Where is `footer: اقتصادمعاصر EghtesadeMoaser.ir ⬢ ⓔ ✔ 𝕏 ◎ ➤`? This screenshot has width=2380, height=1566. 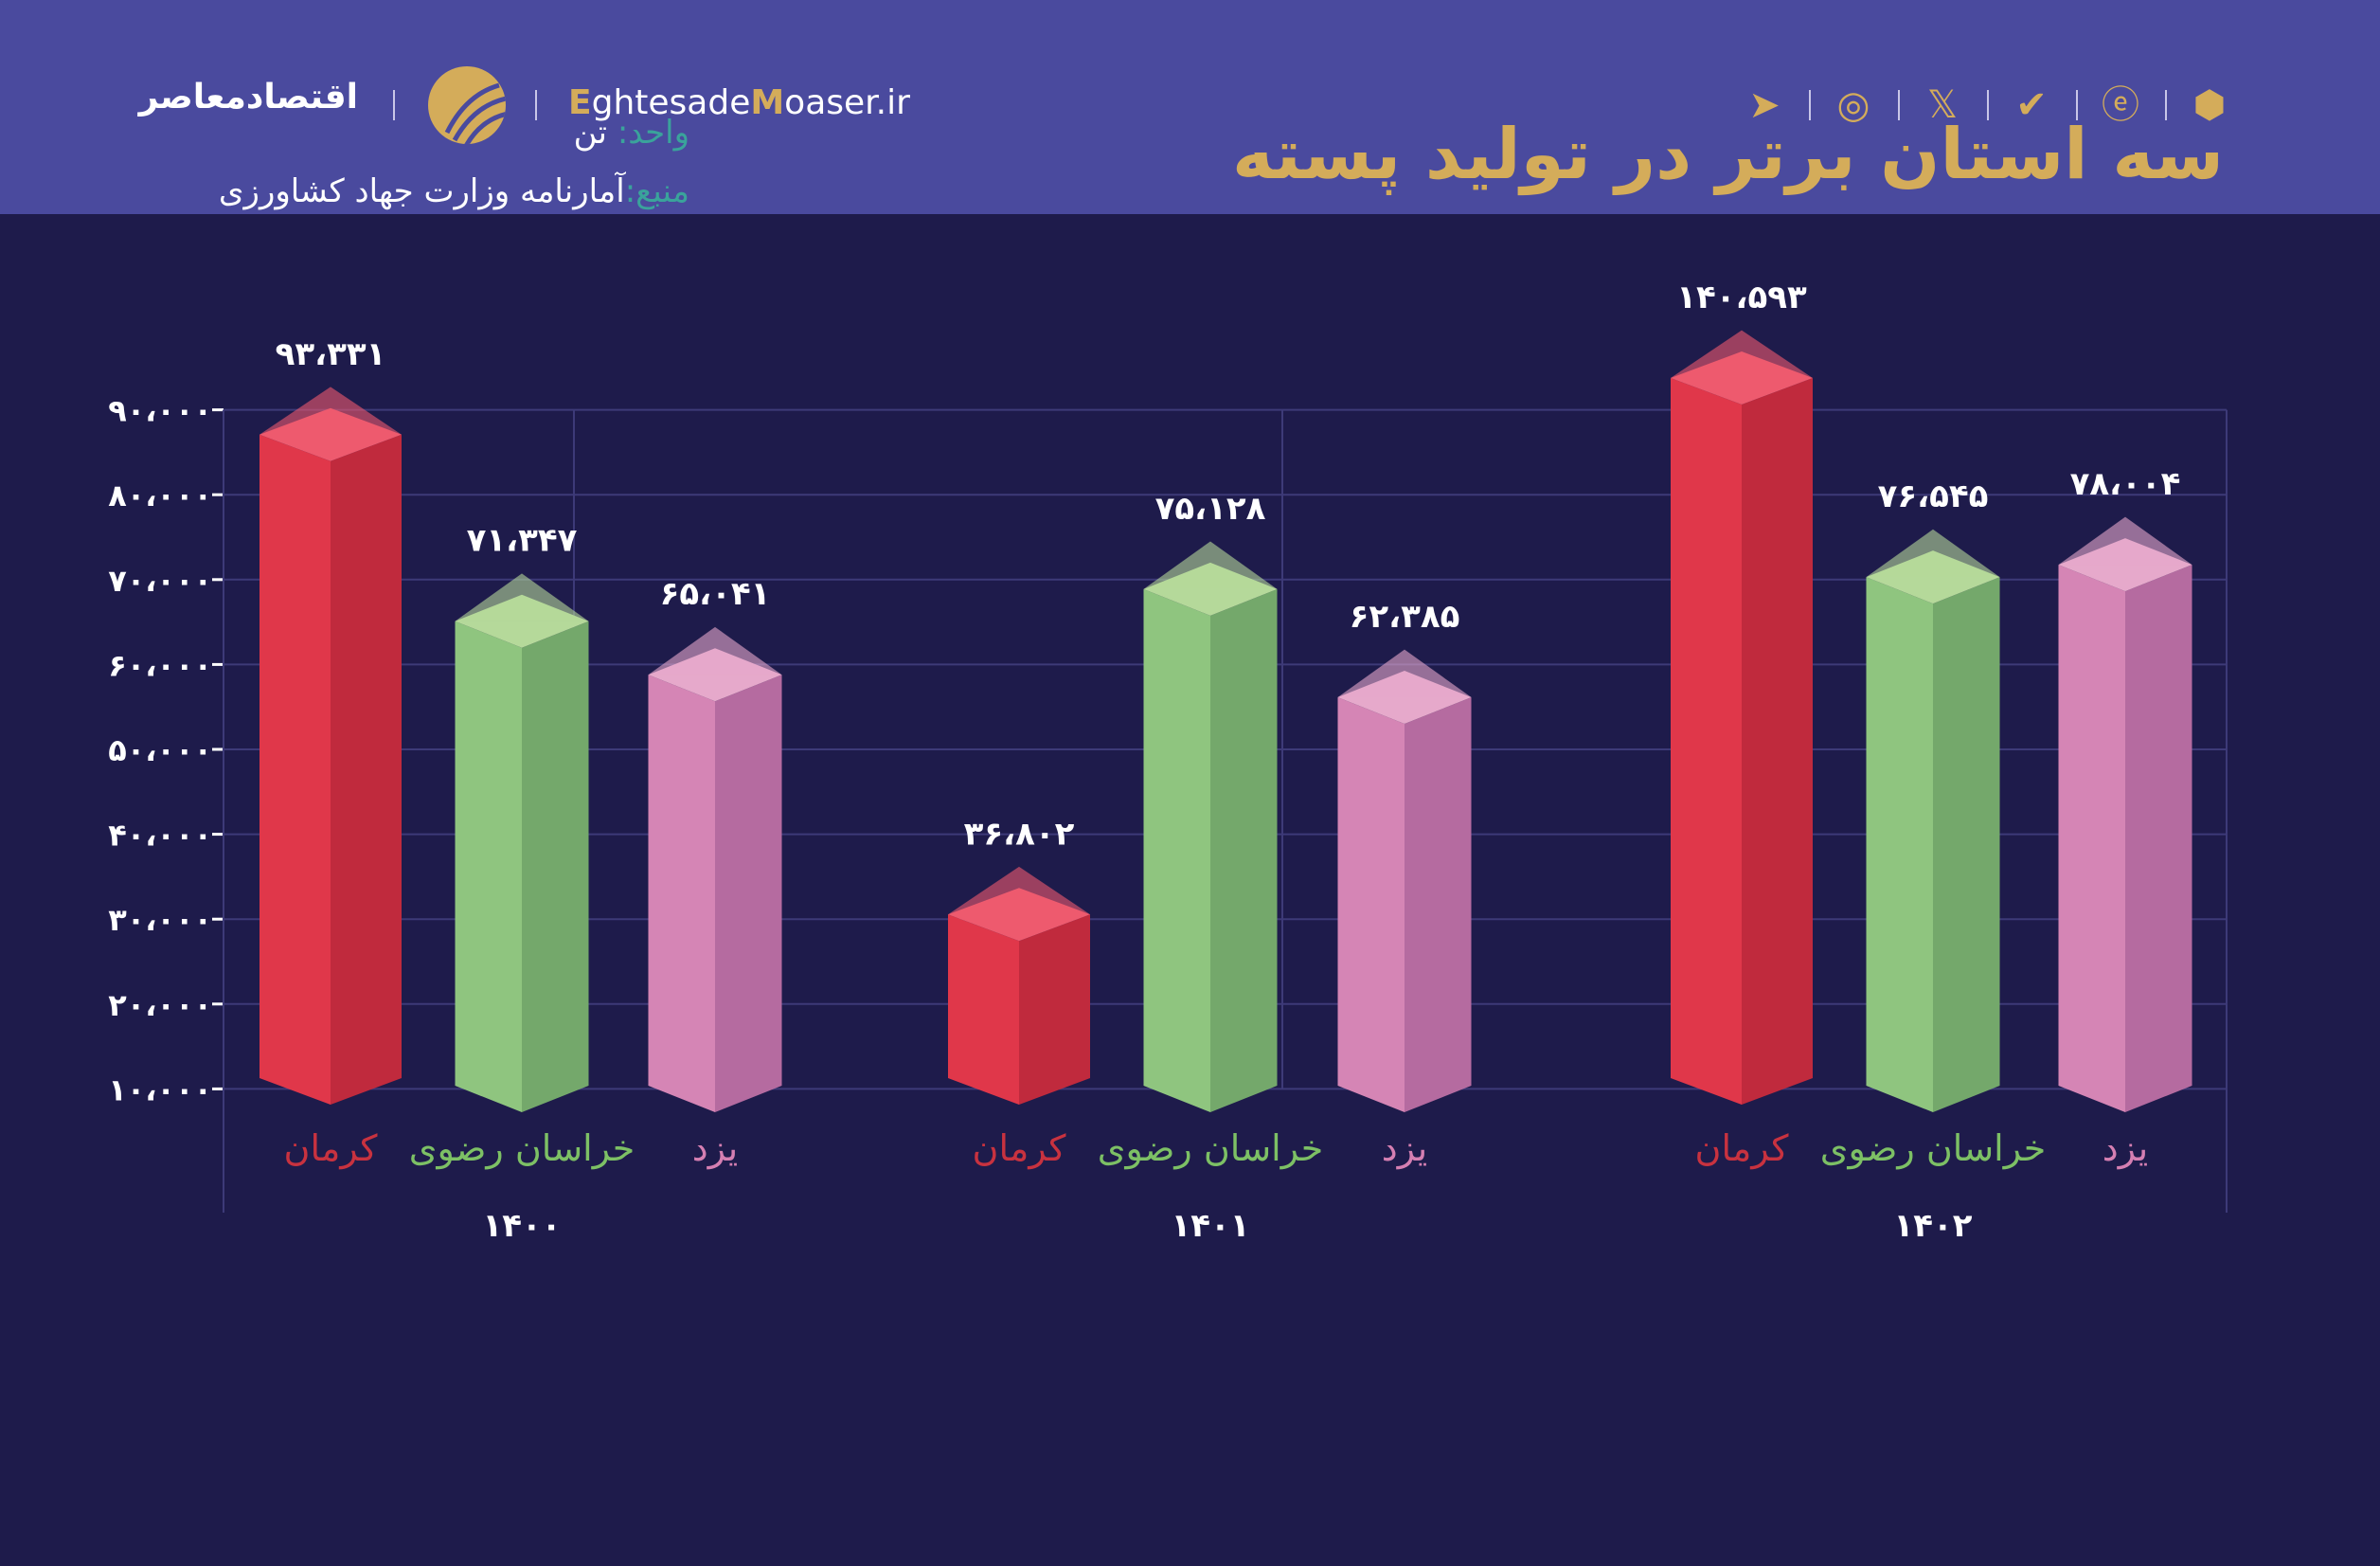
footer: اقتصادمعاصر EghtesadeMoaser.ir ⬢ ⓔ ✔ 𝕏 ◎ ➤ is located at coordinates (1190, 107).